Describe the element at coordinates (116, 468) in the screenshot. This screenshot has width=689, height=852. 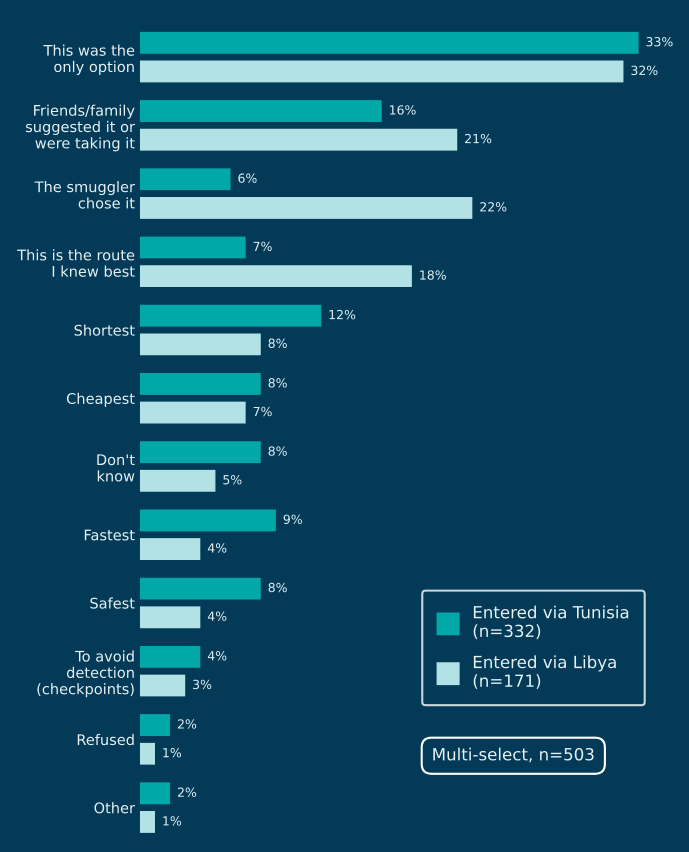
I see `y-tick-label: Don't know` at that location.